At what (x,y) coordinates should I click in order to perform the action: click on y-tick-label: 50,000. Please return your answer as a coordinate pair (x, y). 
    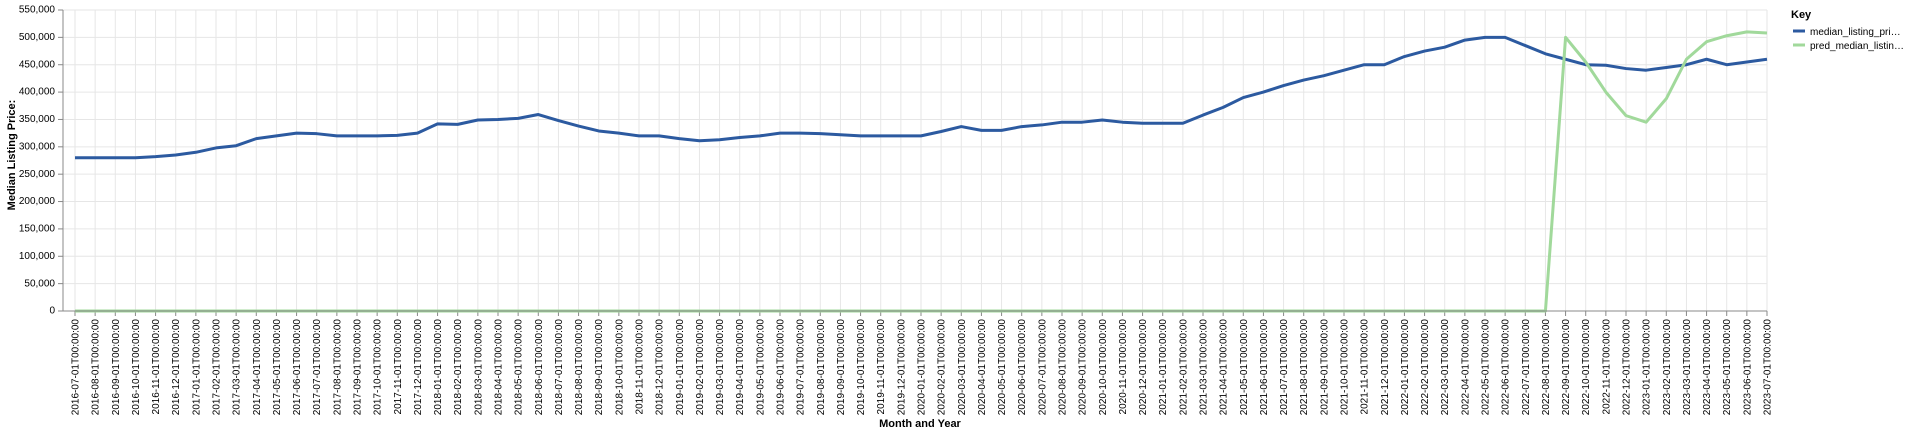
    Looking at the image, I should click on (39, 283).